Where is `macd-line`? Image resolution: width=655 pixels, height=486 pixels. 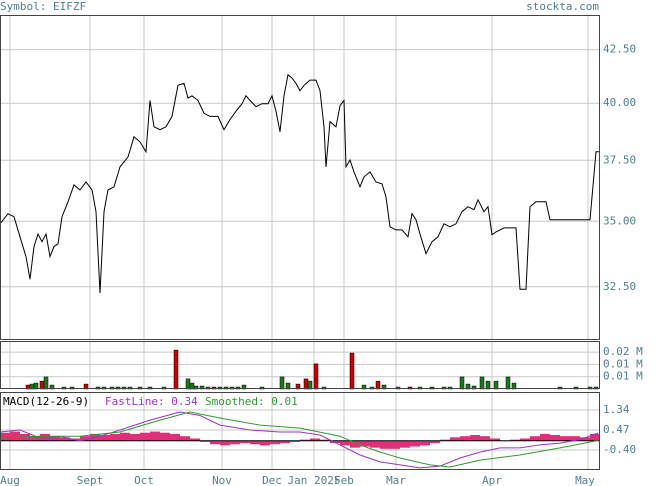
macd-line is located at coordinates (299, 440).